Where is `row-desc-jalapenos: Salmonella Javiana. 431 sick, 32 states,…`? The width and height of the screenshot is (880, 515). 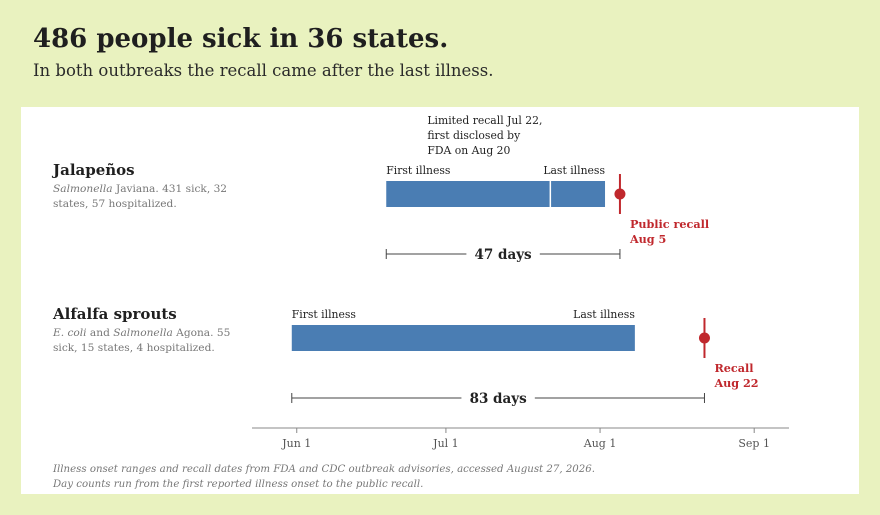
row-desc-jalapenos: Salmonella Javiana. 431 sick, 32 states,… is located at coordinates (140, 196).